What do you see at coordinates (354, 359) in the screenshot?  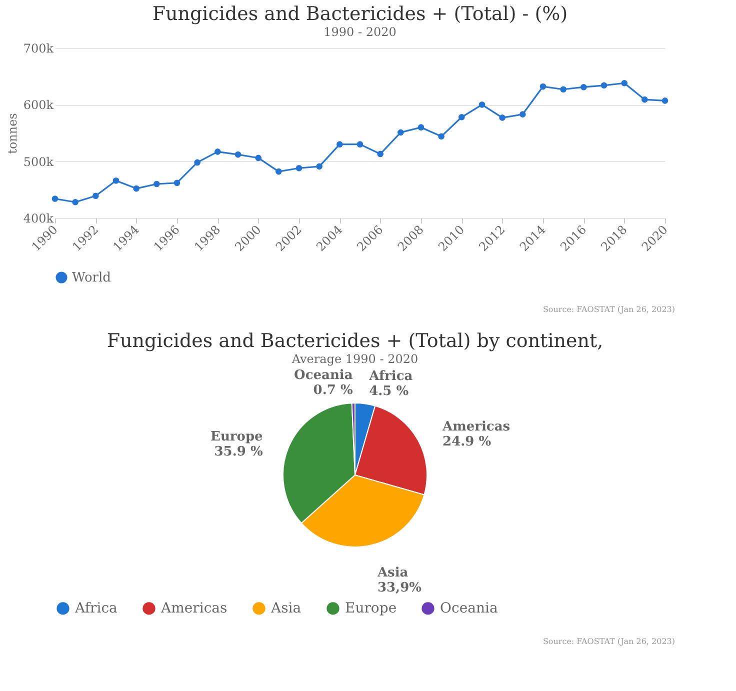 I see `chart-subtitle: Average 1990 - 2020` at bounding box center [354, 359].